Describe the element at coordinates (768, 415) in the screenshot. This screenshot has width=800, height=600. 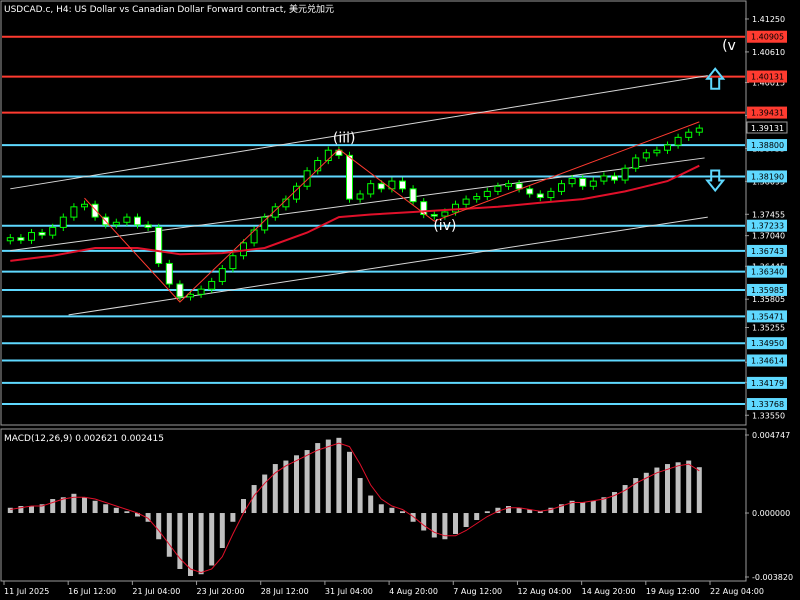
I see `price-tick-label: 1.33550` at that location.